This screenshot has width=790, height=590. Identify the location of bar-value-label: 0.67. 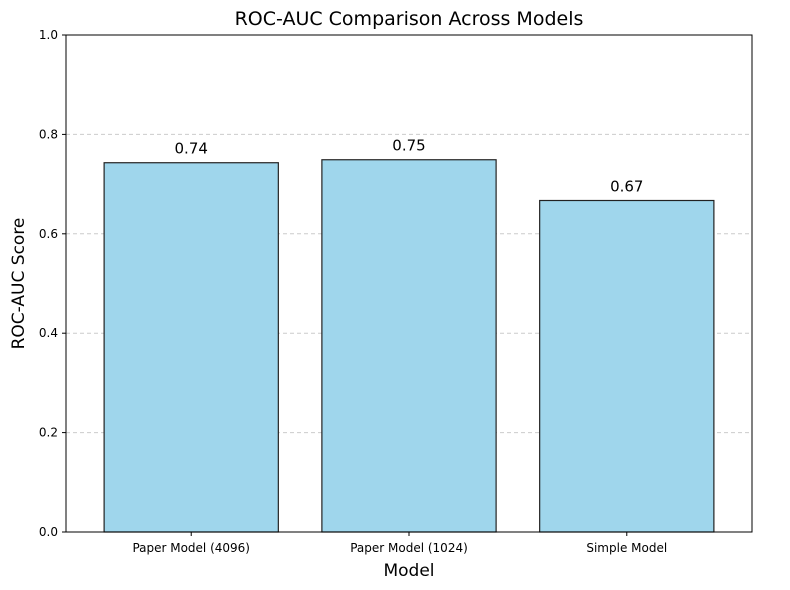
(626, 187).